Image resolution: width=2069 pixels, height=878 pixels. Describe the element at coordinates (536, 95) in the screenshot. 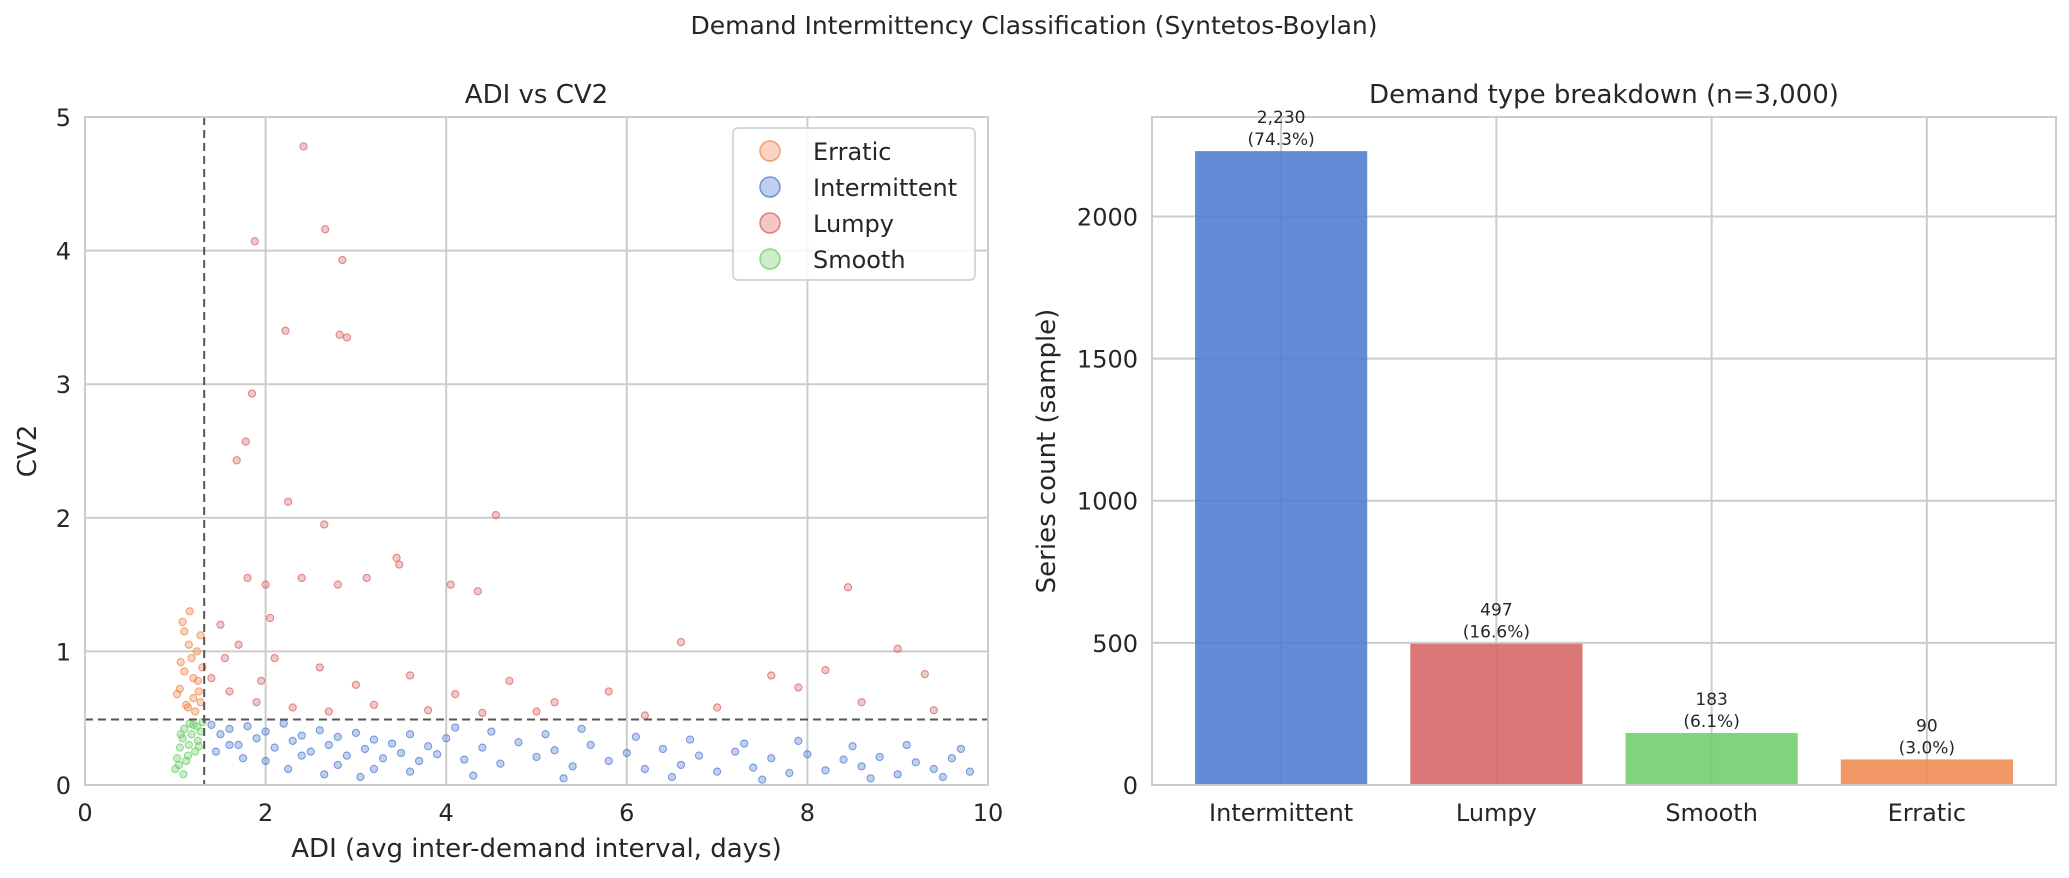

I see `scatter-title: ADI vs CV2` at that location.